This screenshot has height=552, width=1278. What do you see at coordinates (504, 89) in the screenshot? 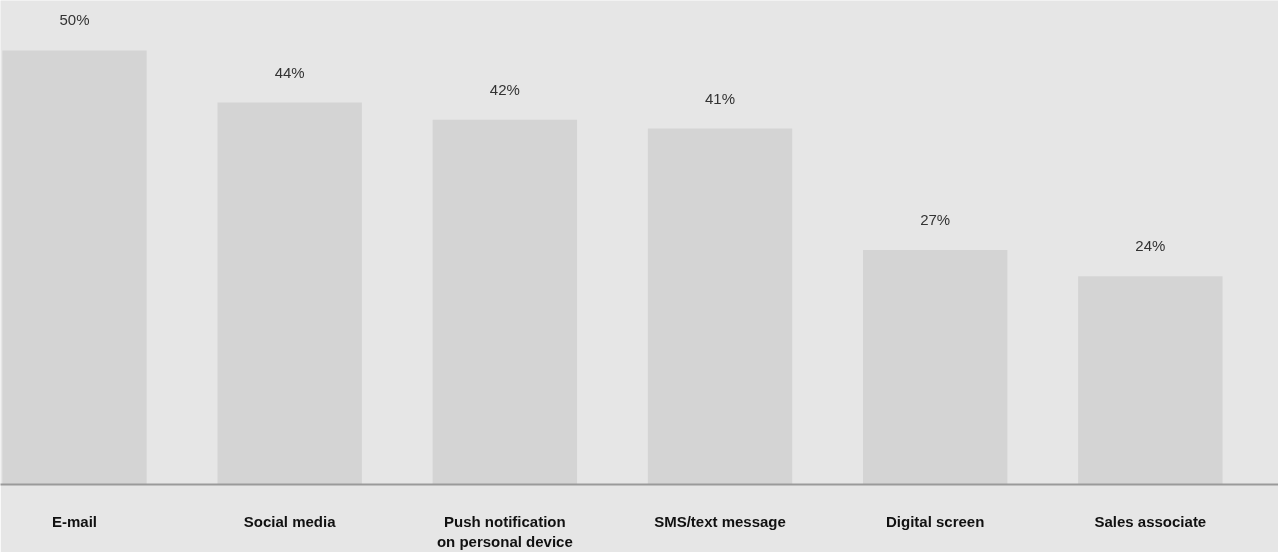
I see `data-label: 42%` at bounding box center [504, 89].